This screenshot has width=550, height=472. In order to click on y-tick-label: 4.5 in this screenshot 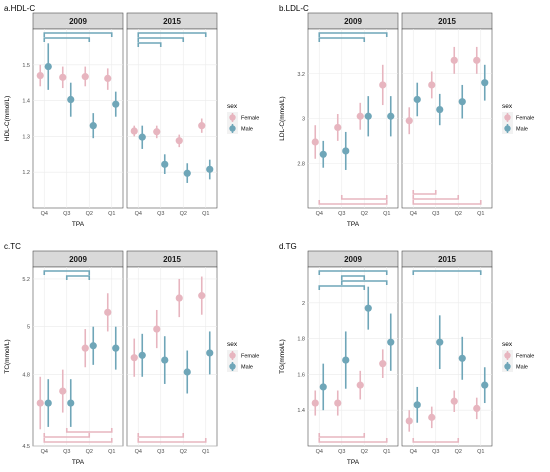, I will do `click(26, 447)`.